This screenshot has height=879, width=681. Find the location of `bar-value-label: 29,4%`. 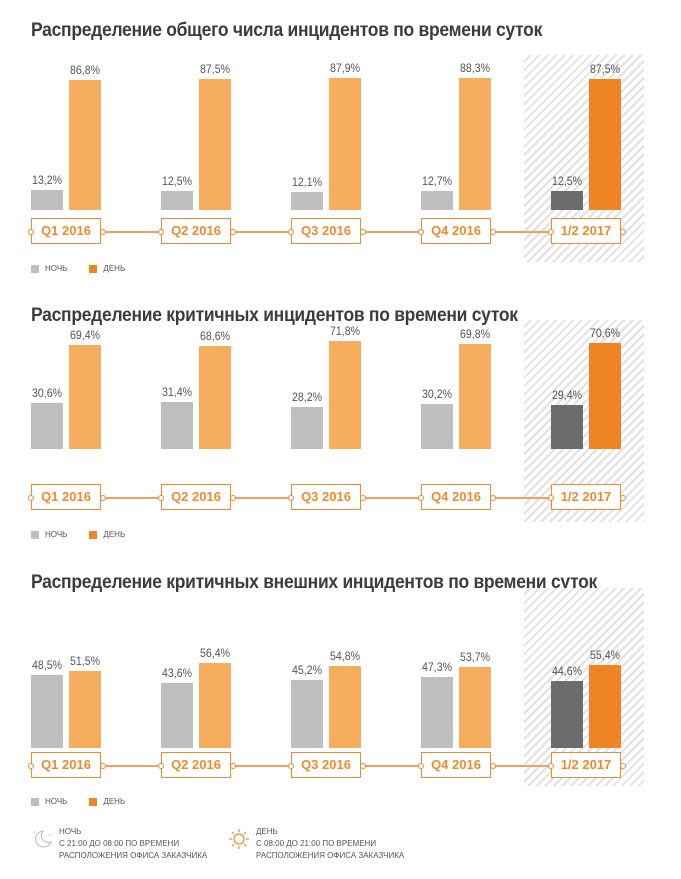

bar-value-label: 29,4% is located at coordinates (567, 394).